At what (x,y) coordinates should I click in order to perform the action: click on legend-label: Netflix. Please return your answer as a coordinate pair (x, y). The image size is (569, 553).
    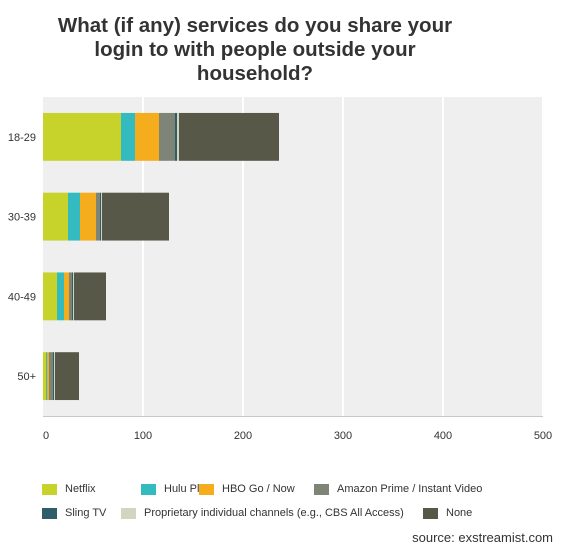
    Looking at the image, I should click on (80, 489).